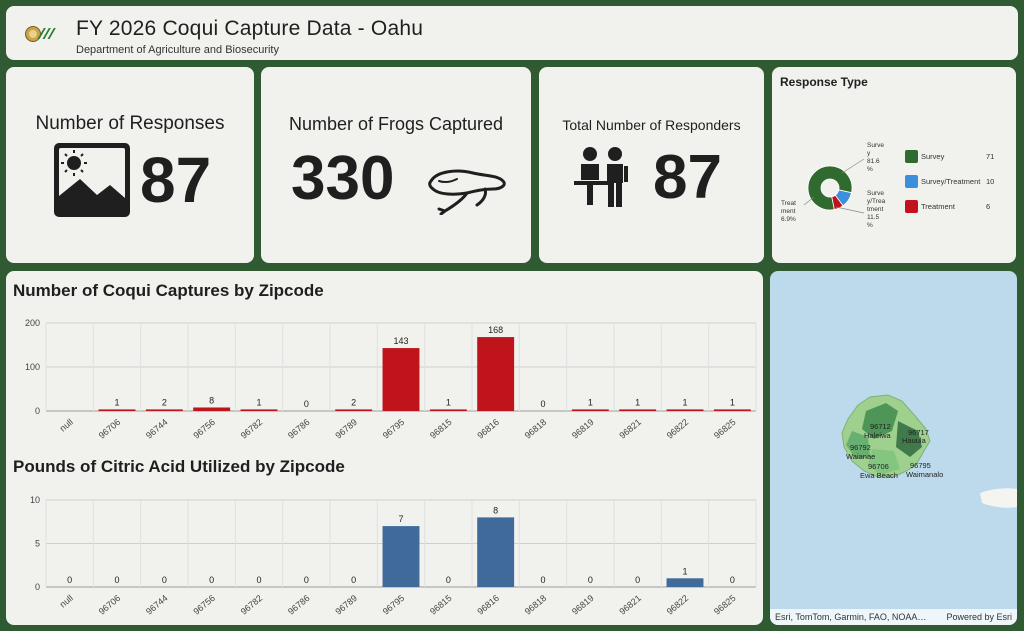  Describe the element at coordinates (400, 519) in the screenshot. I see `data-label: 7` at that location.